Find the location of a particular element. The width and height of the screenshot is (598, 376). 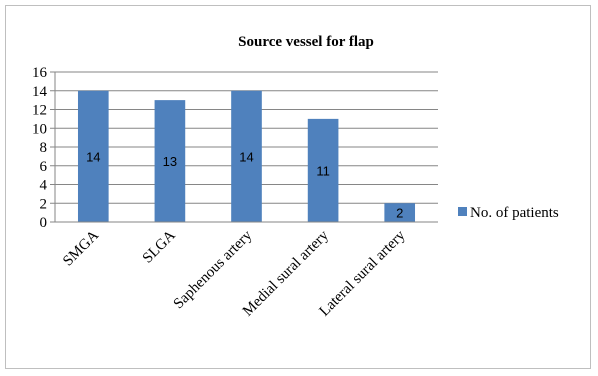

legend: No. of patients is located at coordinates (508, 213).